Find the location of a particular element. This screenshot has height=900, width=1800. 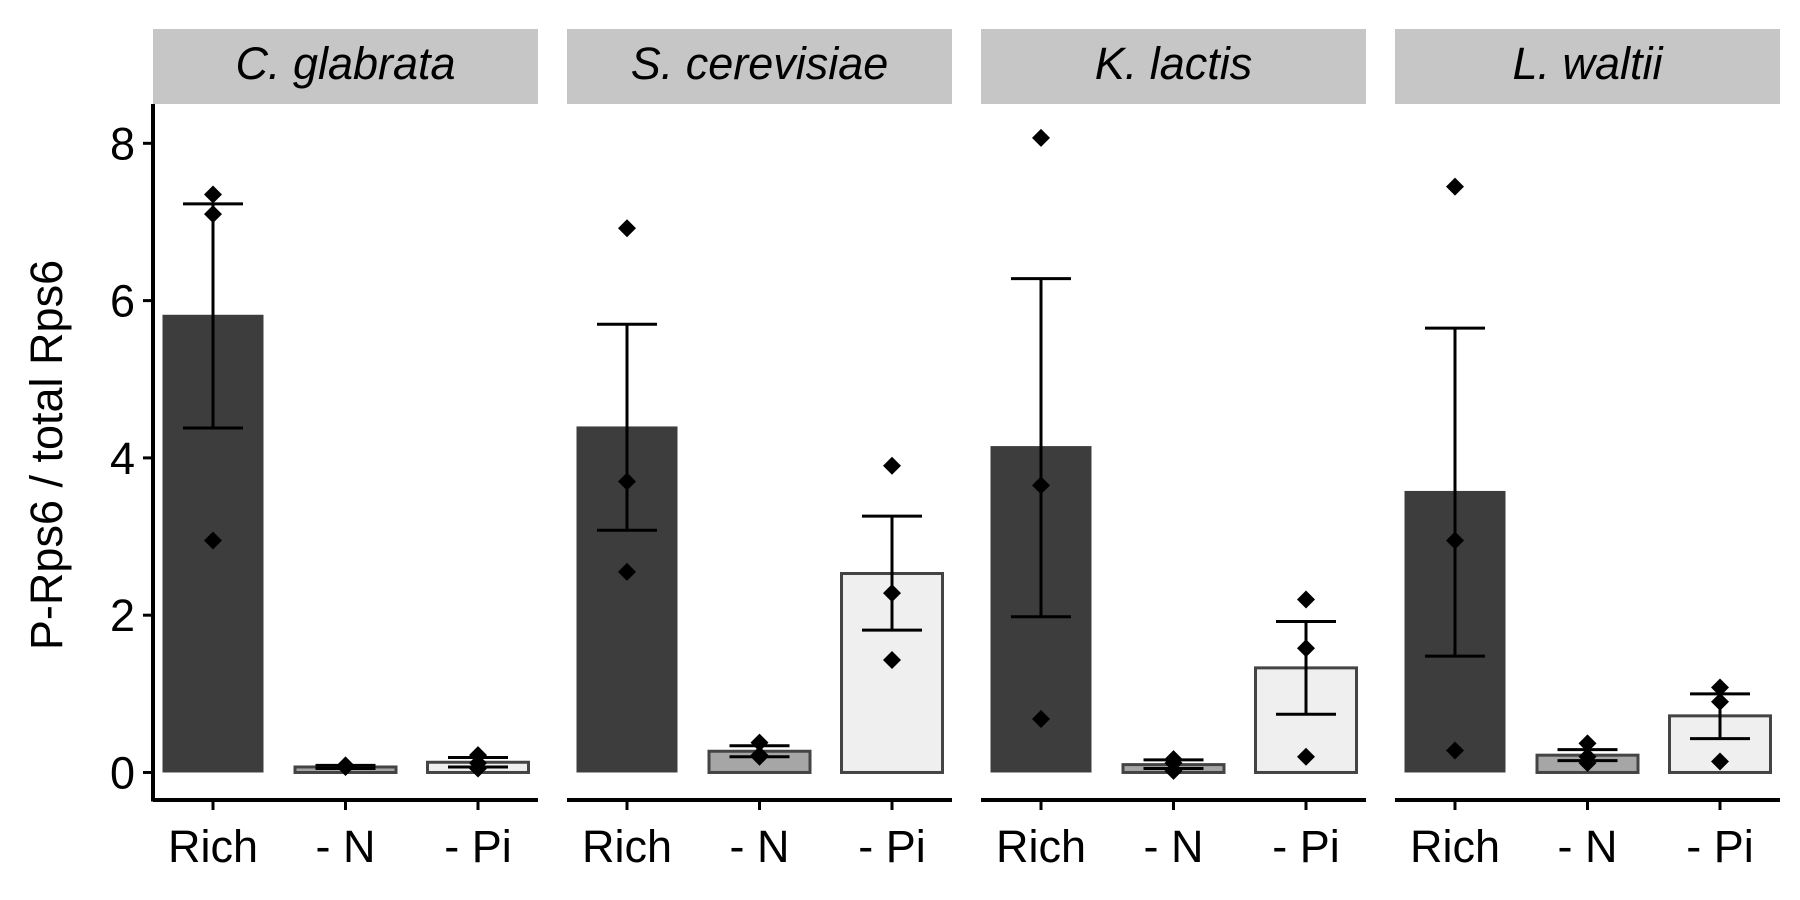

y-axis-title: P-Rps6 / total Rps6 is located at coordinates (46, 455).